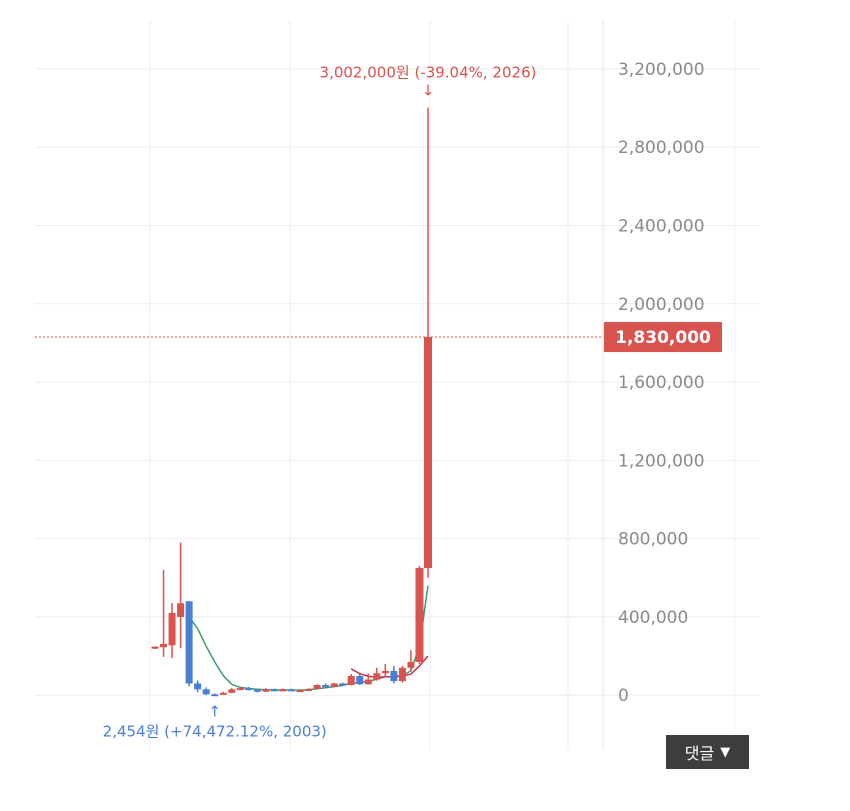 The height and width of the screenshot is (811, 850). What do you see at coordinates (661, 461) in the screenshot?
I see `y-tick-label-5: 1,200,000` at bounding box center [661, 461].